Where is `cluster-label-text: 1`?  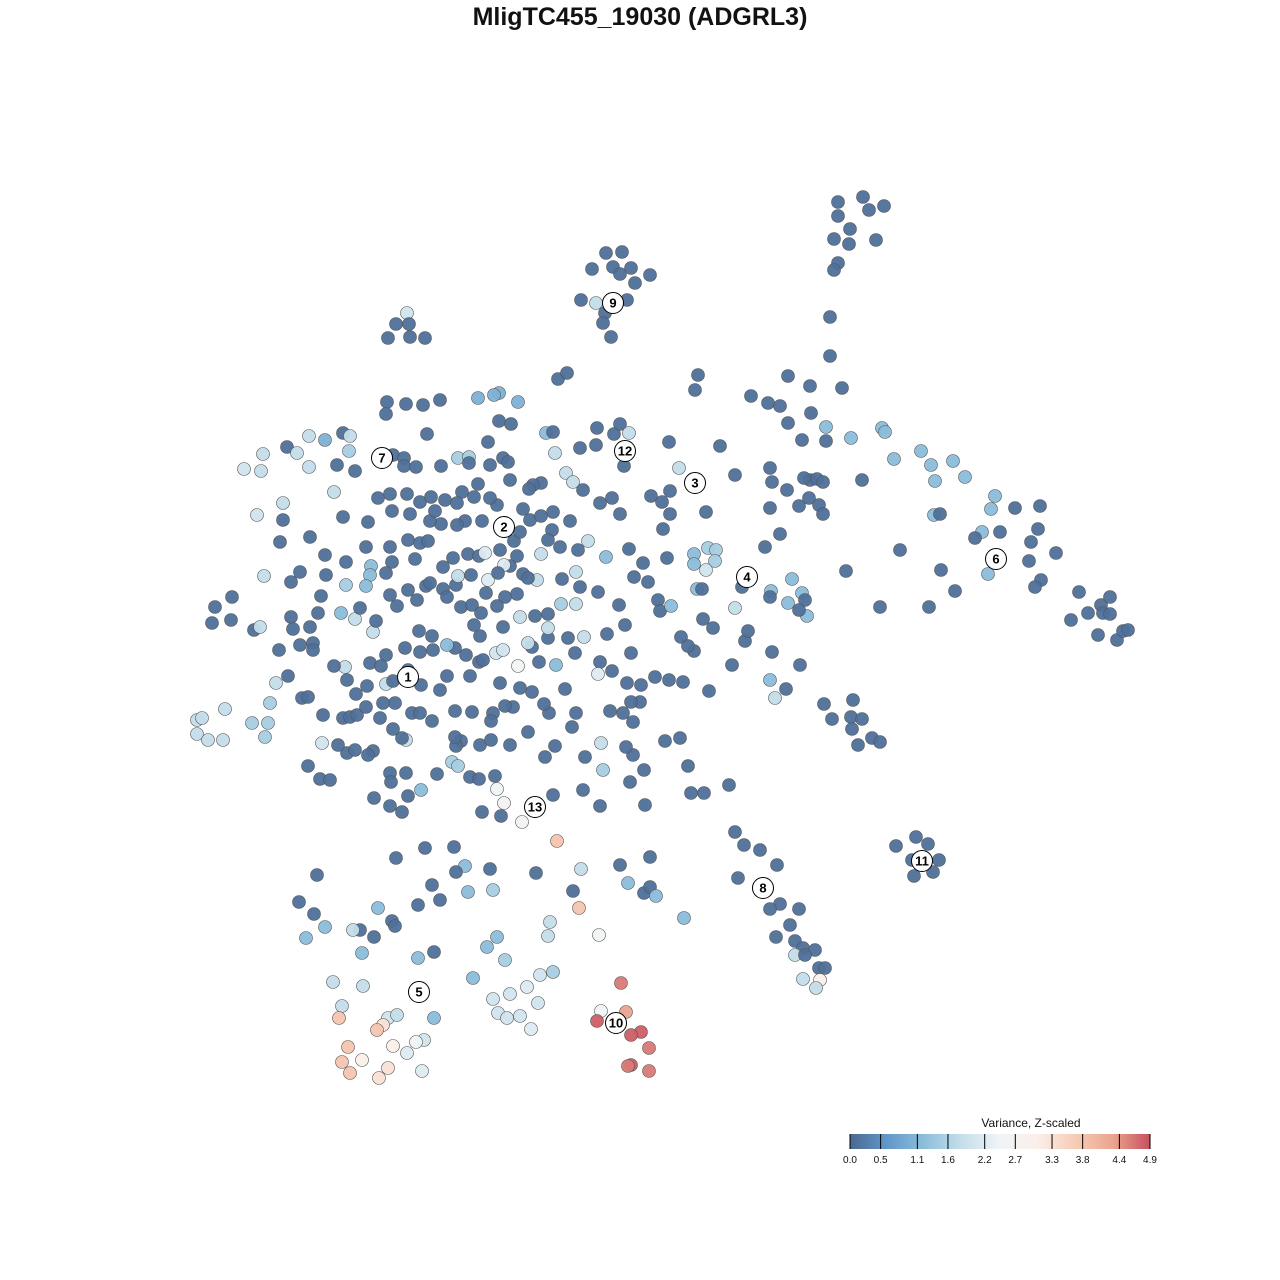 cluster-label-text: 1 is located at coordinates (407, 677).